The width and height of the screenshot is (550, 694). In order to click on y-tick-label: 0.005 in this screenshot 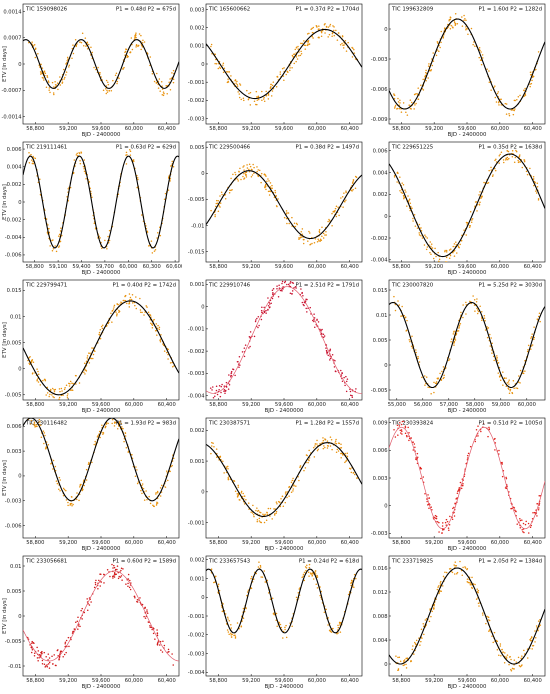, I will do `click(197, 148)`.